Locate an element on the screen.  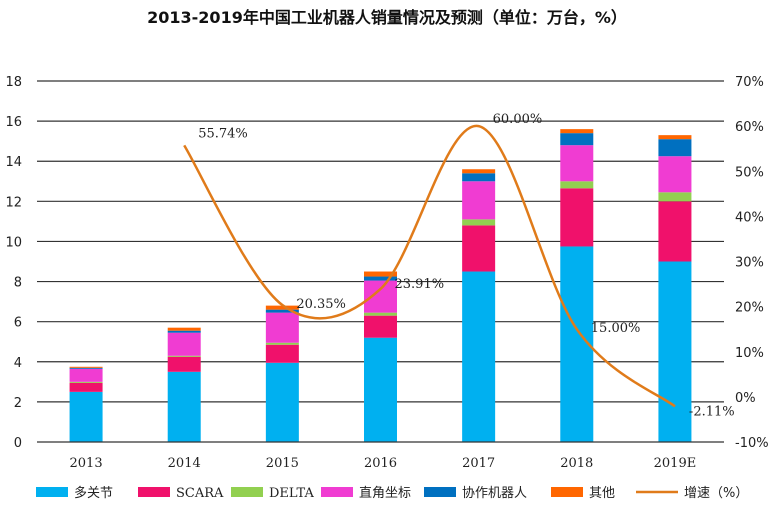
legend: 多关节 SCARA DELTA 直角坐标 协作机器人 其他 增速（%） is located at coordinates (392, 493).